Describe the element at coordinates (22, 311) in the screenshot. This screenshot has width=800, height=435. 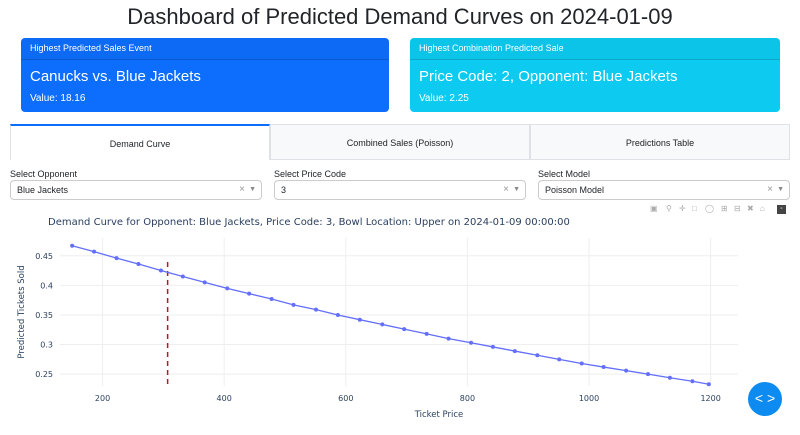
I see `y-axis-title: Predicted Tickets Sold` at that location.